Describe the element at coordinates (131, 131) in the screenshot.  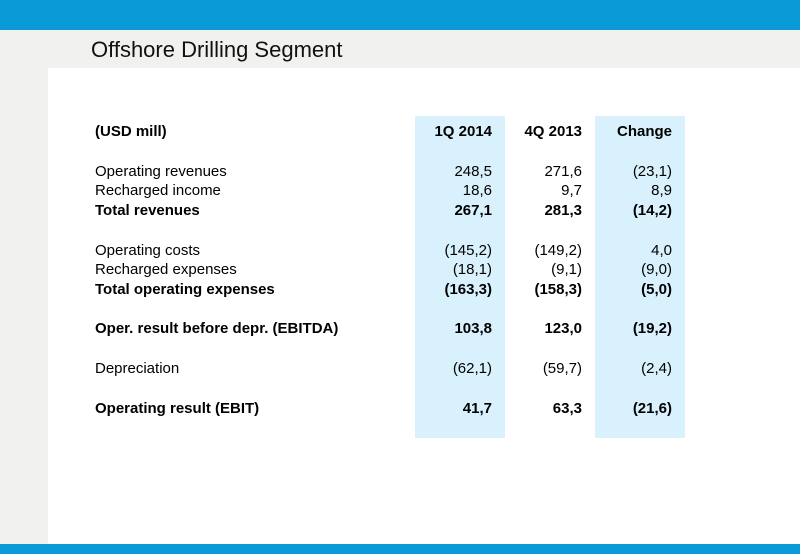
I see `table-header-label: (USD mill)` at that location.